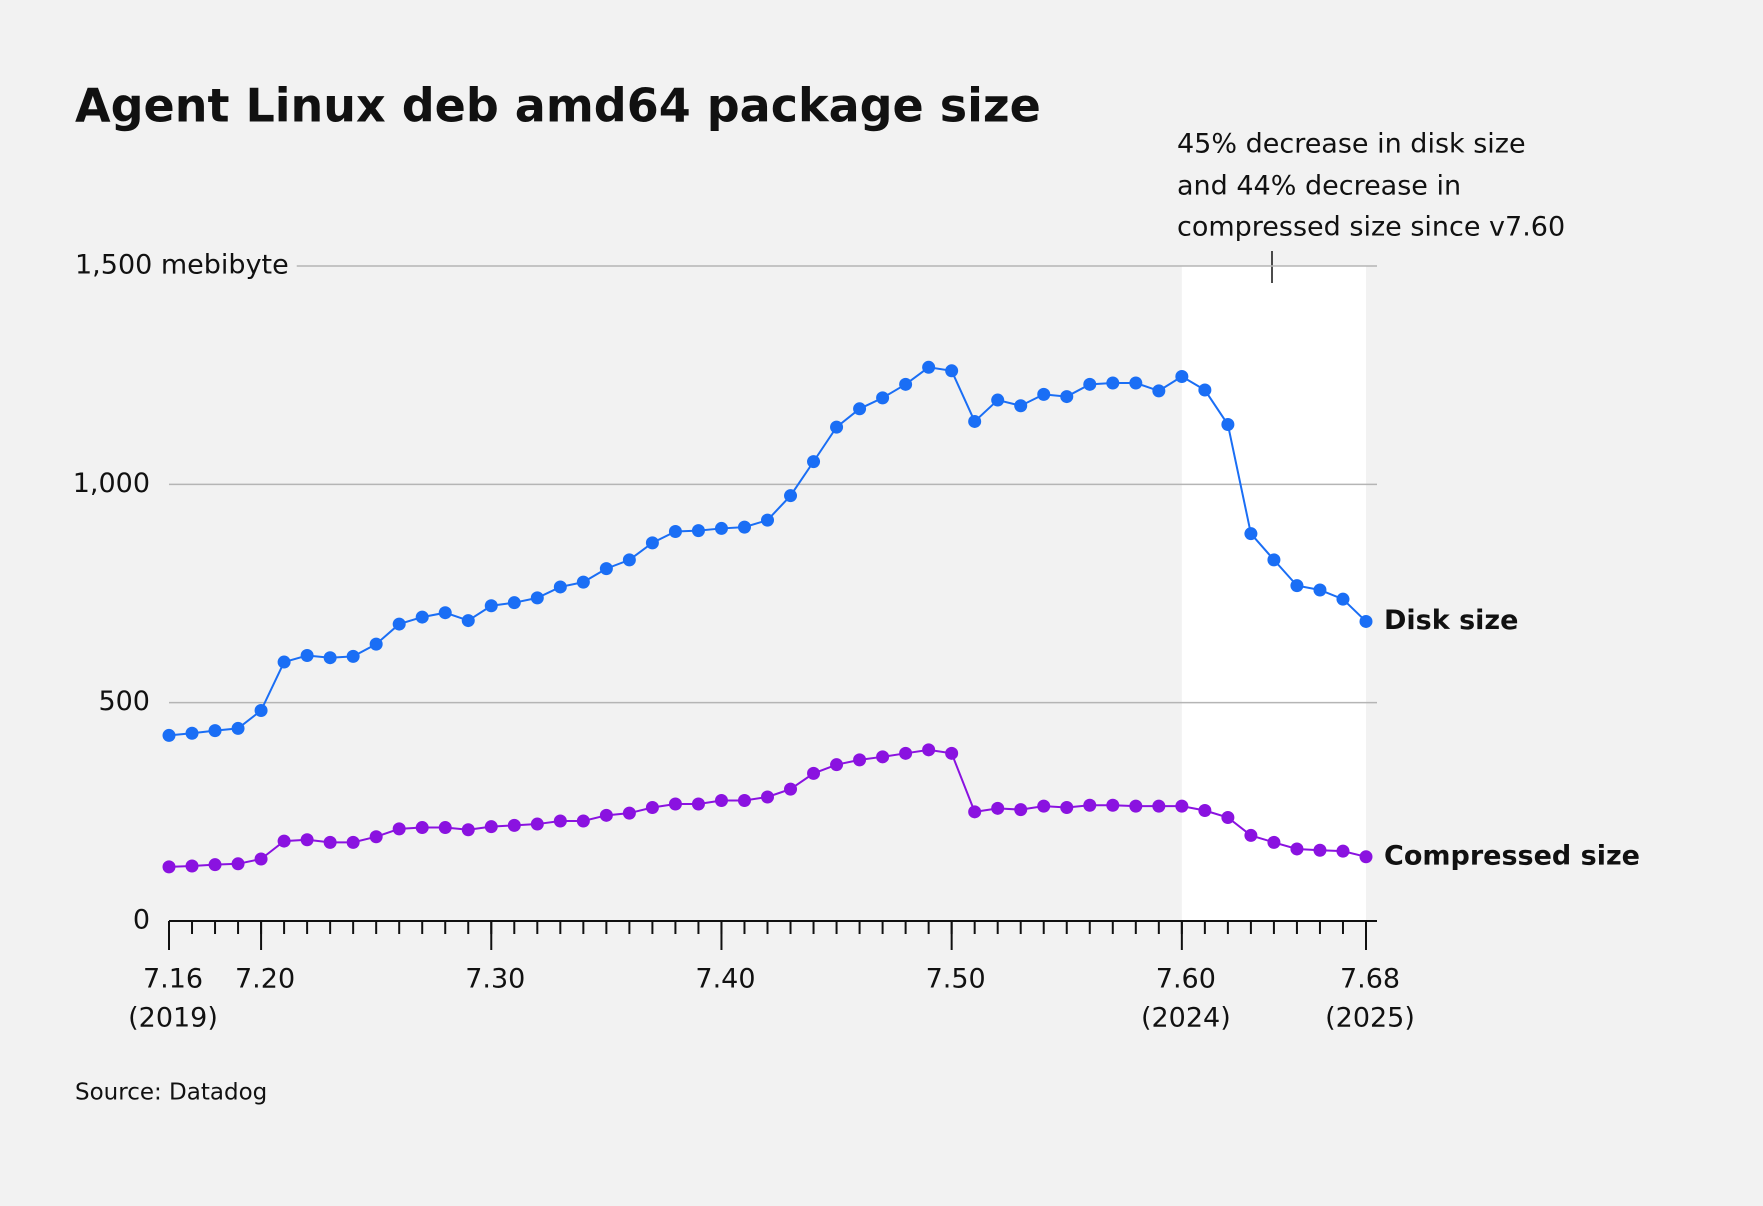 This screenshot has width=1763, height=1206. I want to click on x-tick-label: 7.30, so click(495, 979).